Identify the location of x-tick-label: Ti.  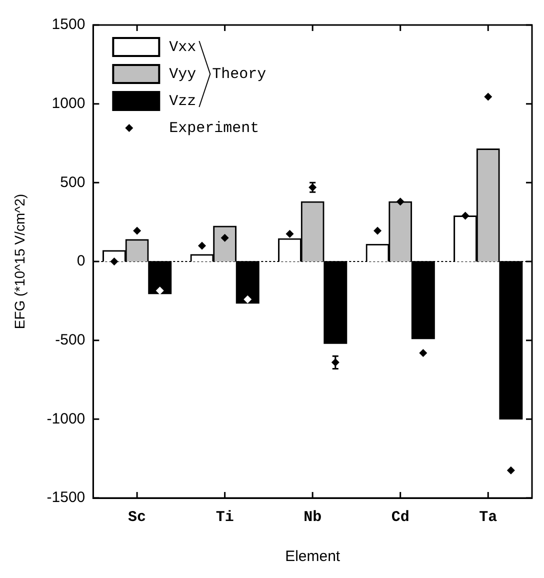
(225, 517).